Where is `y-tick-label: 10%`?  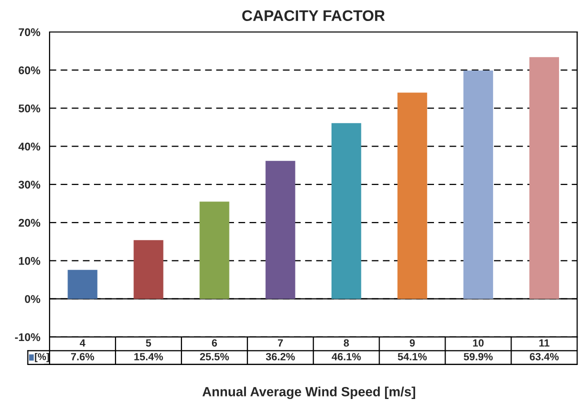
y-tick-label: 10% is located at coordinates (29, 260).